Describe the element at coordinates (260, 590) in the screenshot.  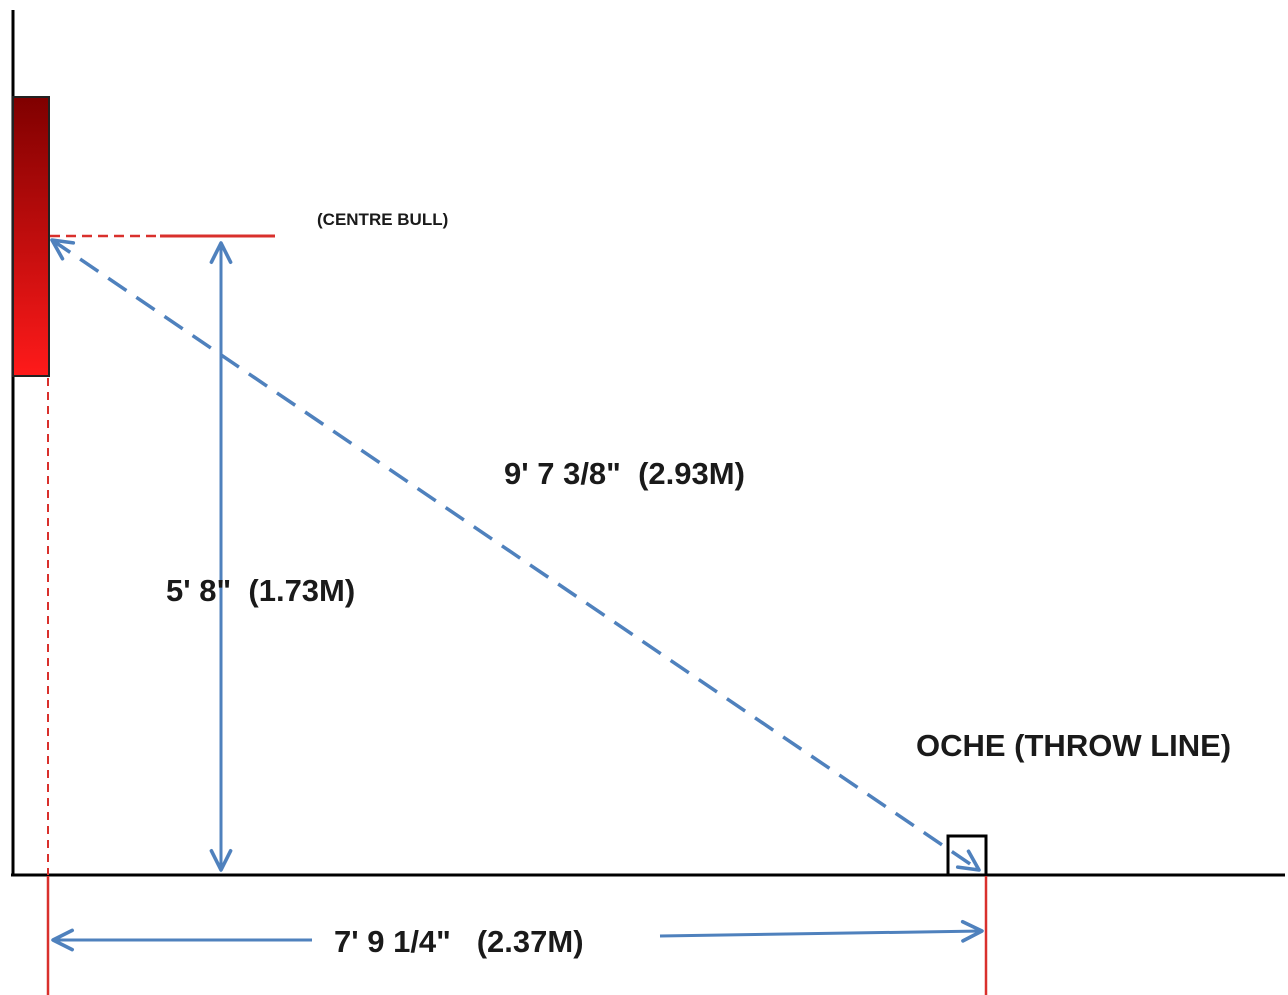
I see `height-label: 5' 8" (1.73M)` at that location.